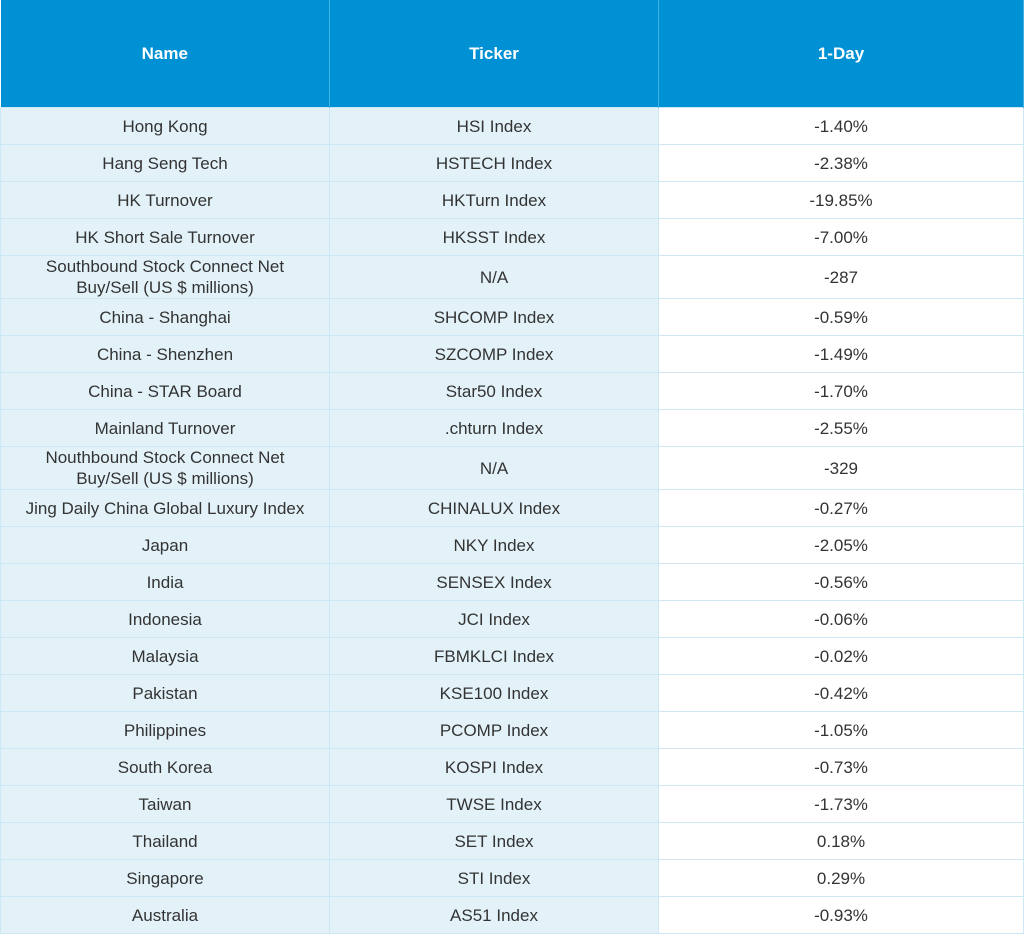 The height and width of the screenshot is (948, 1024). I want to click on change-cell: -0.56%, so click(841, 582).